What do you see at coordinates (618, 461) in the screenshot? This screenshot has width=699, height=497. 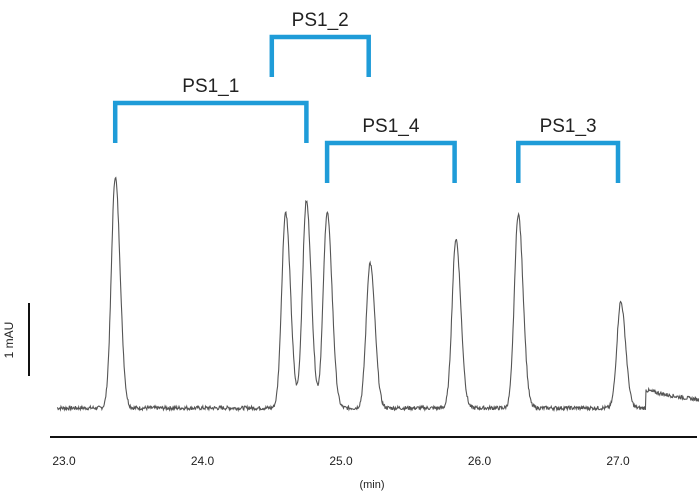 I see `x-tick-label: 27.0` at bounding box center [618, 461].